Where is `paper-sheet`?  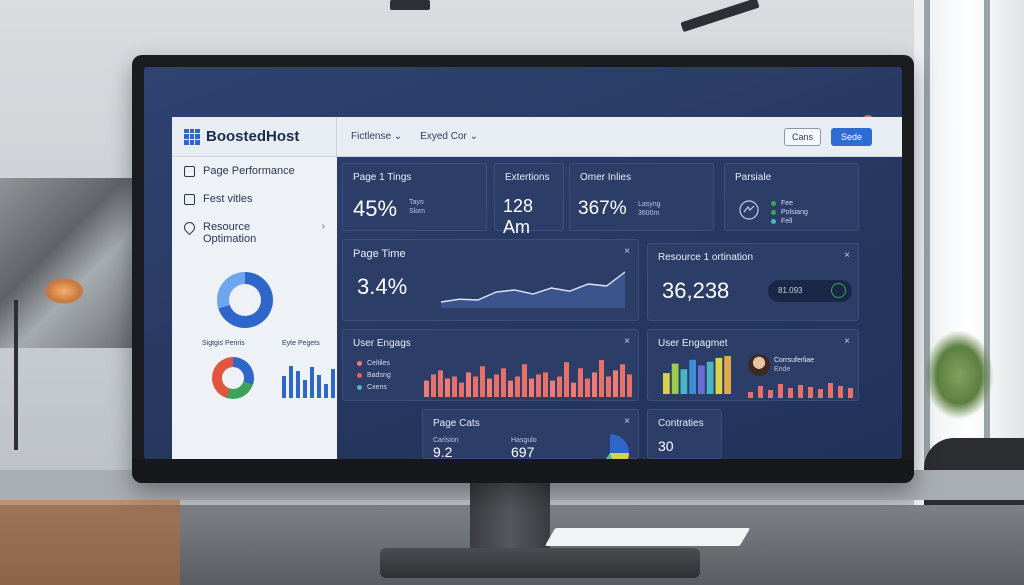
paper-sheet is located at coordinates (647, 537).